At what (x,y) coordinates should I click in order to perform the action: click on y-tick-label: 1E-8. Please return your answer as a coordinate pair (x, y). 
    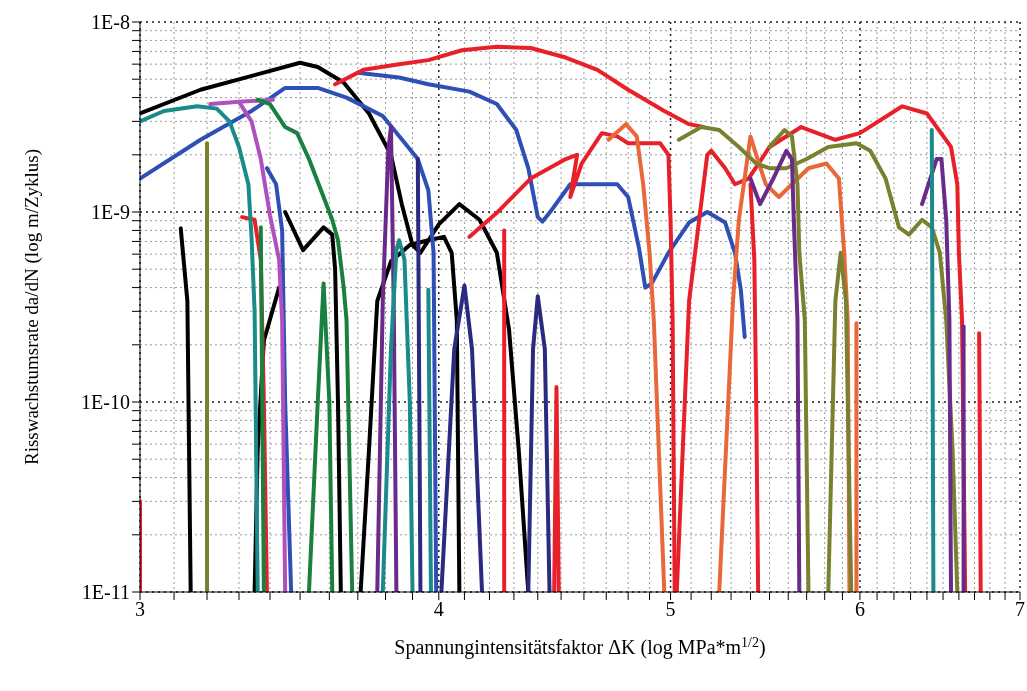
    Looking at the image, I should click on (110, 22).